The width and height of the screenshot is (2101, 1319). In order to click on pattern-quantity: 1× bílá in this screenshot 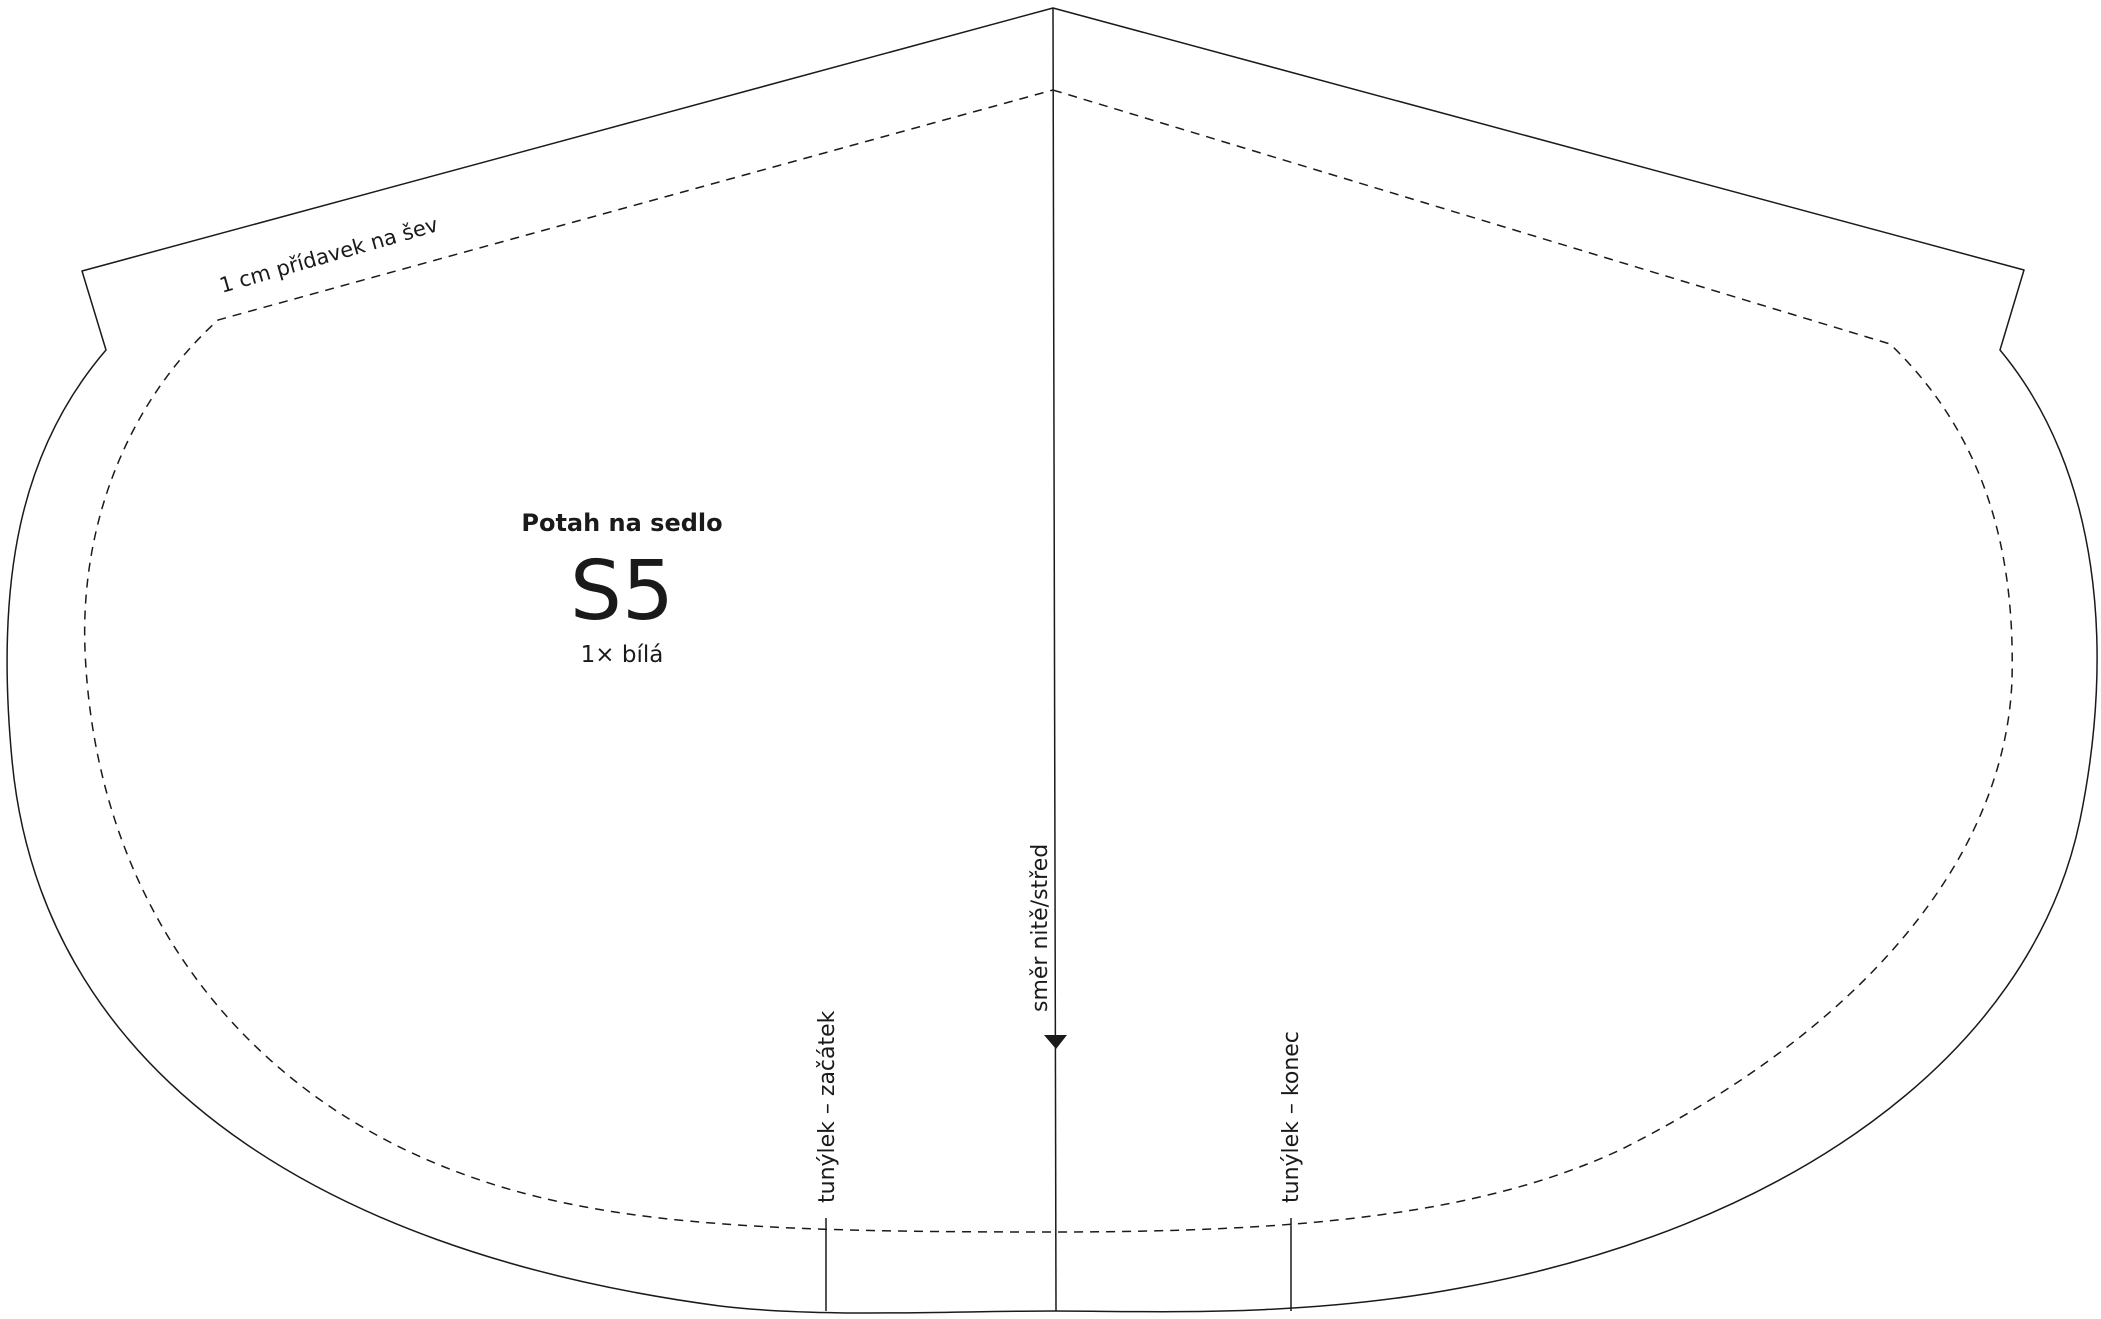, I will do `click(622, 655)`.